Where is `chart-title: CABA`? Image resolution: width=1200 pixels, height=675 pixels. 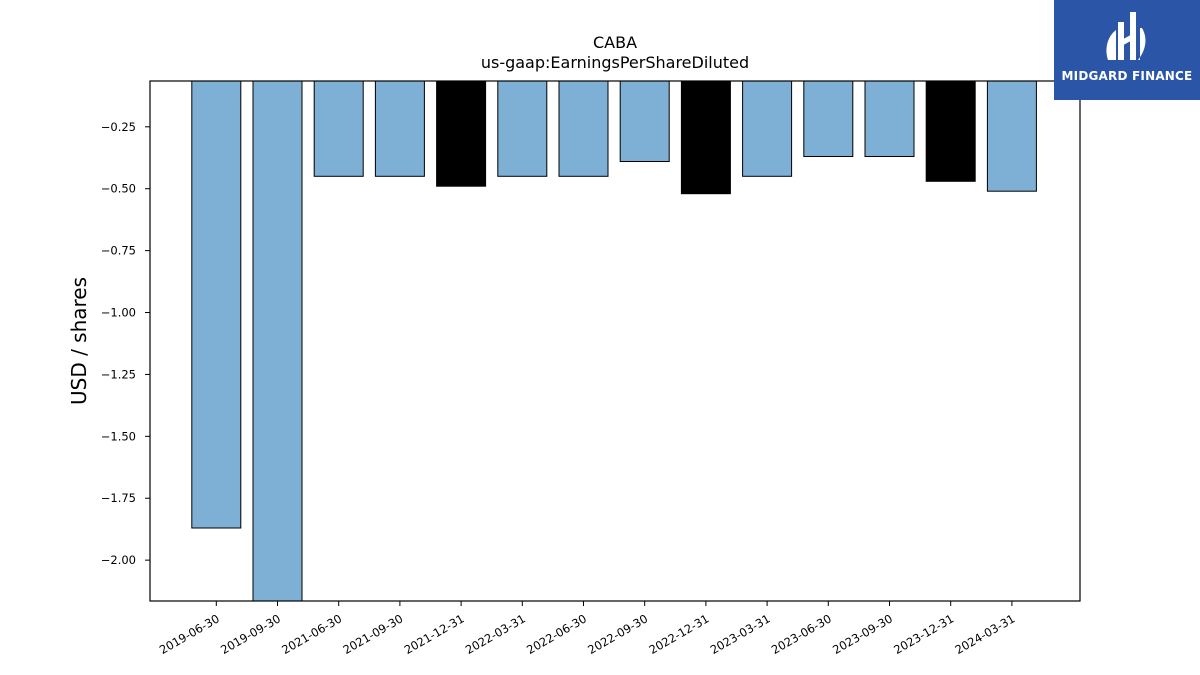 chart-title: CABA is located at coordinates (615, 42).